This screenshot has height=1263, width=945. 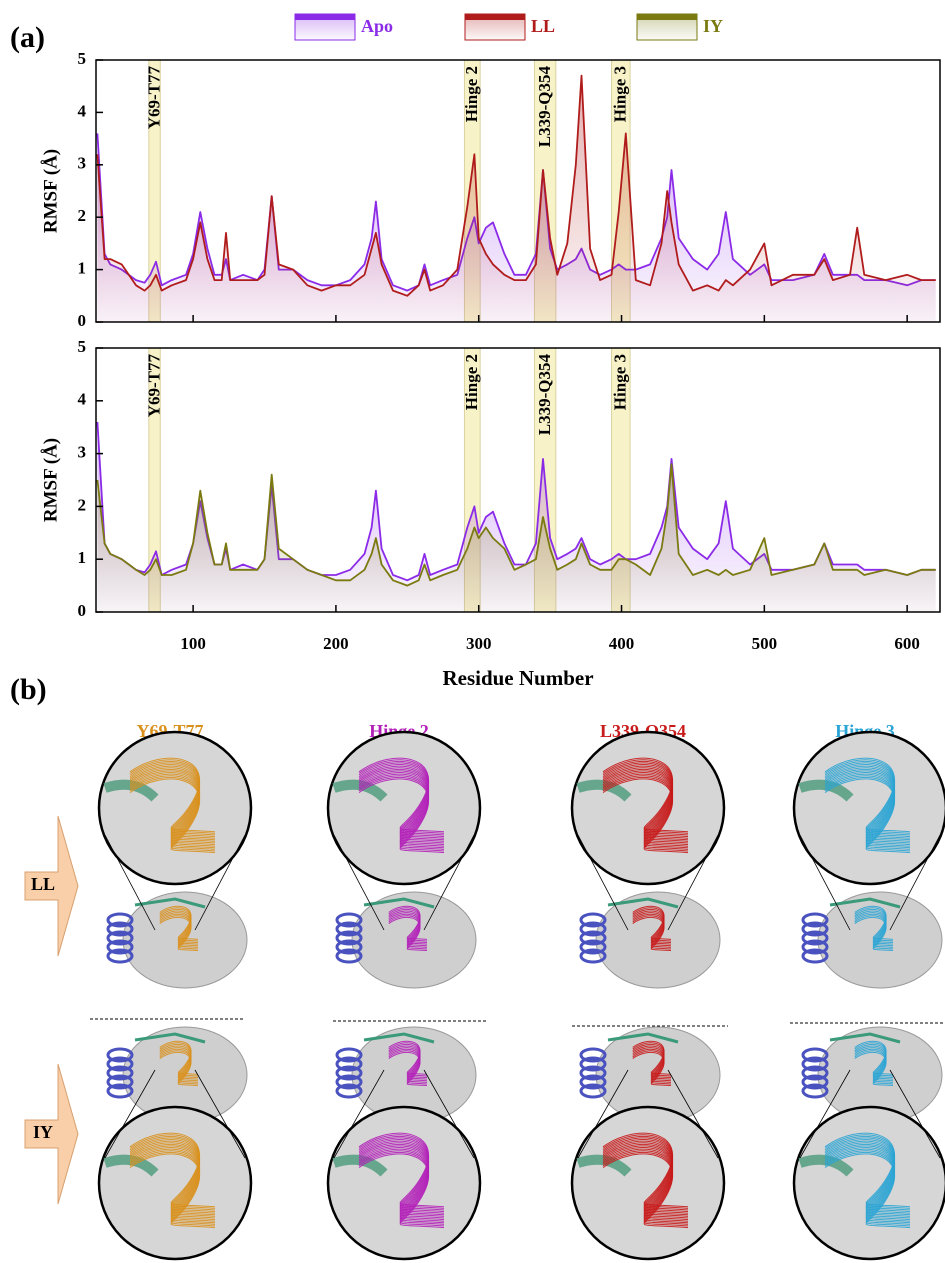 What do you see at coordinates (377, 26) in the screenshot?
I see `legend-label: Apo` at bounding box center [377, 26].